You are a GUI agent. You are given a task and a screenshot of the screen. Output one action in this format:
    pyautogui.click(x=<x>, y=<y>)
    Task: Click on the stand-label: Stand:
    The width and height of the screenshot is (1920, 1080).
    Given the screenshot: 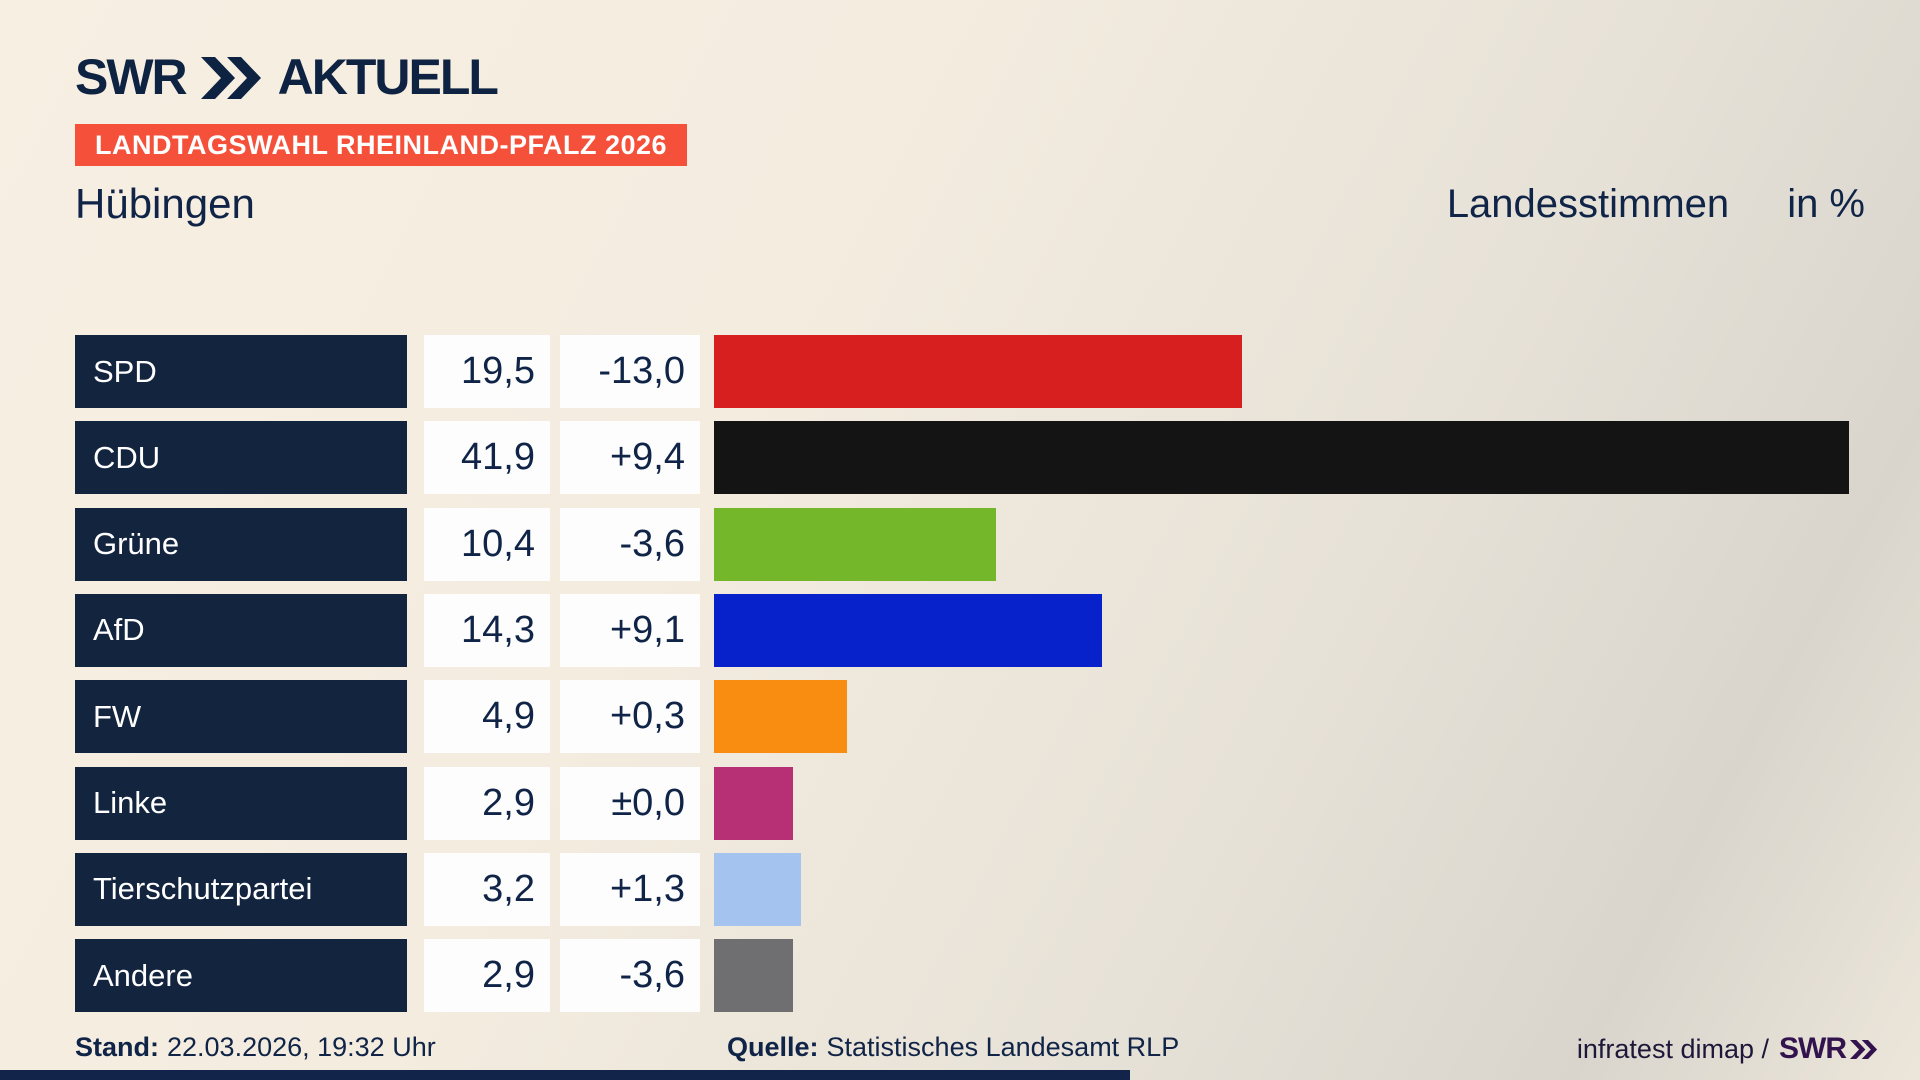 What is the action you would take?
    pyautogui.click(x=117, y=1047)
    